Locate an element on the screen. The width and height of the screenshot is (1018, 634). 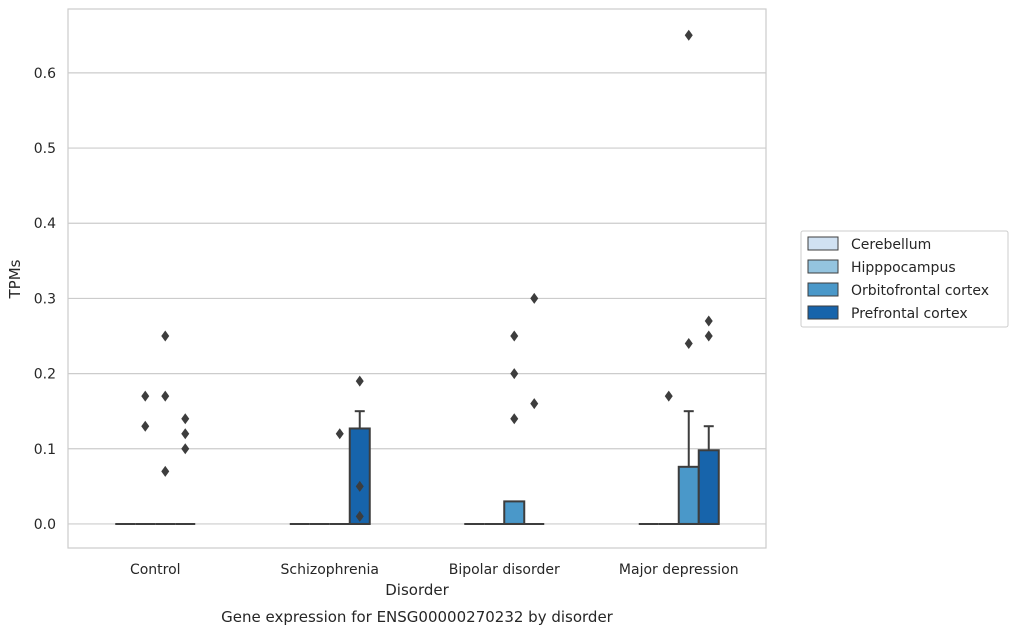
y-tick-label: 0.2 is located at coordinates (45, 375).